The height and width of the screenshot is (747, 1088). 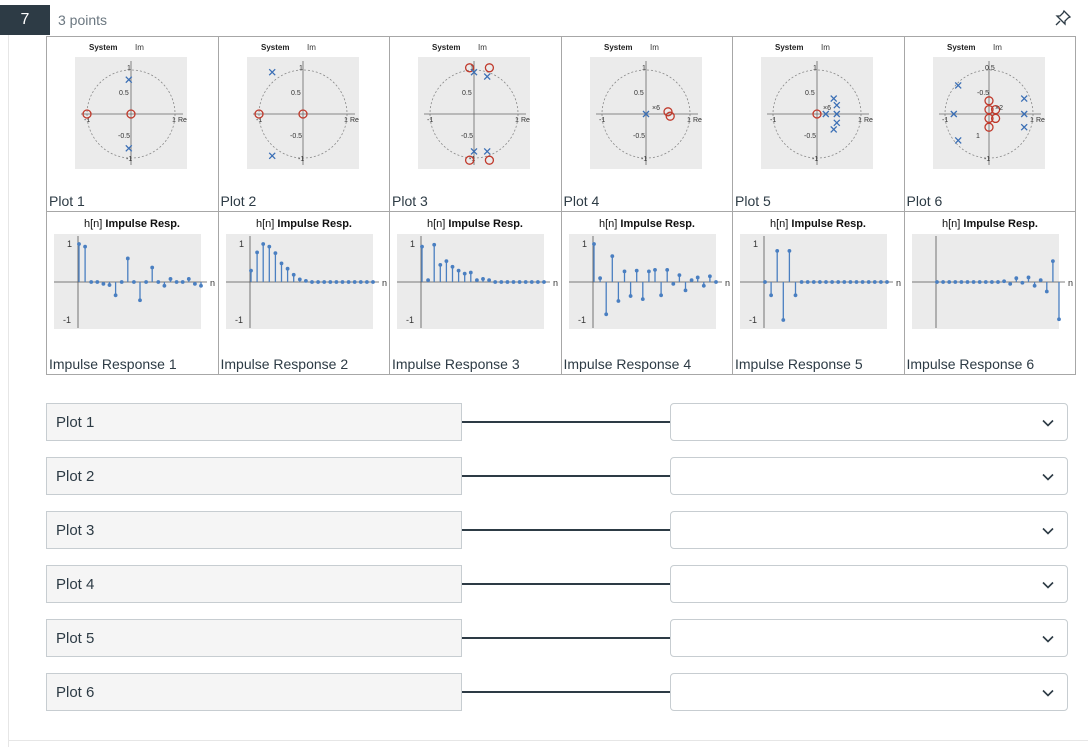 What do you see at coordinates (924, 201) in the screenshot?
I see `plot-caption: Plot 6` at bounding box center [924, 201].